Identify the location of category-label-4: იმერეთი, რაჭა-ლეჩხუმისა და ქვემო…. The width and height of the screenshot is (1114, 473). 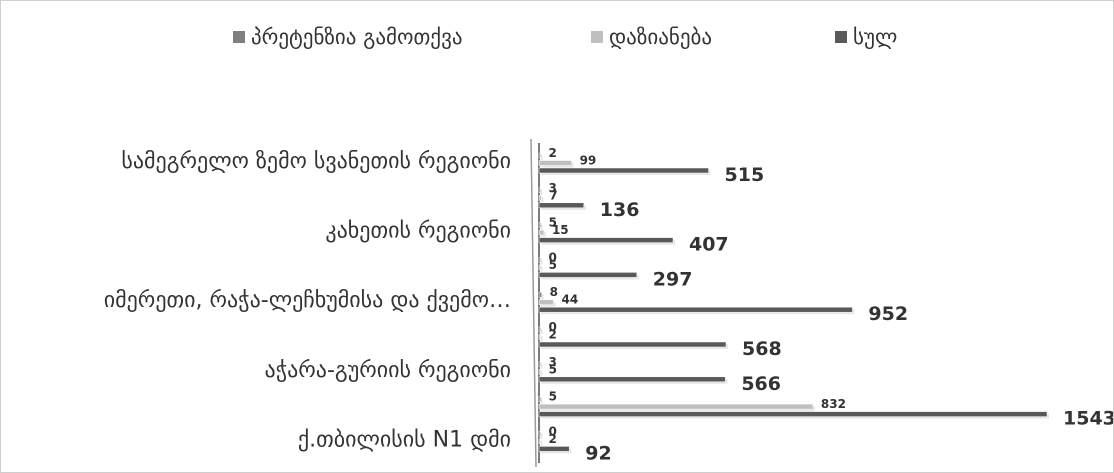
(307, 300).